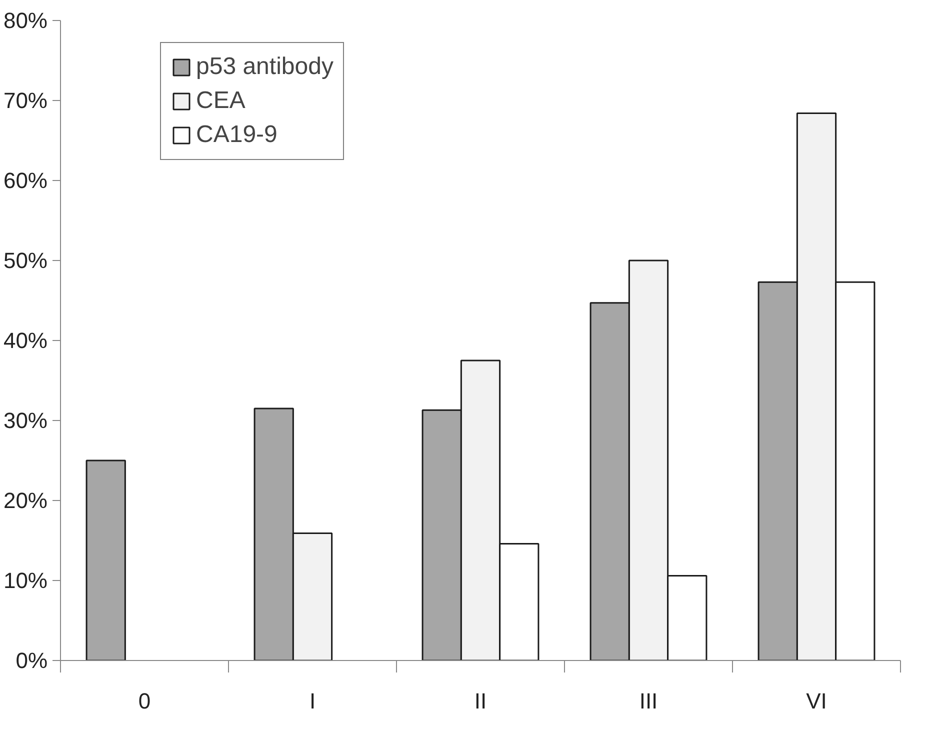 Image resolution: width=951 pixels, height=733 pixels. I want to click on x-tick-label: II, so click(480, 701).